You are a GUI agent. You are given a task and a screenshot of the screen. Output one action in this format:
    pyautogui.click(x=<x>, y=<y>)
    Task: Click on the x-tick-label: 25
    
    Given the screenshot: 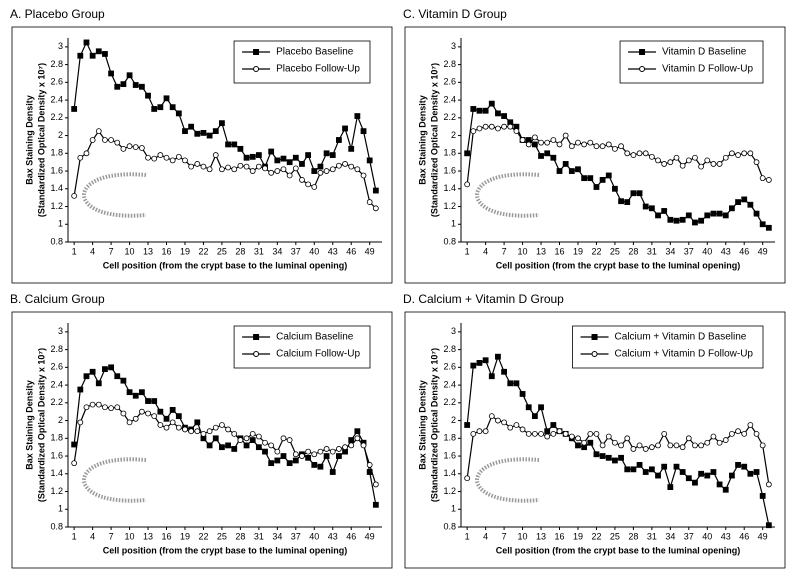 What is the action you would take?
    pyautogui.click(x=615, y=536)
    